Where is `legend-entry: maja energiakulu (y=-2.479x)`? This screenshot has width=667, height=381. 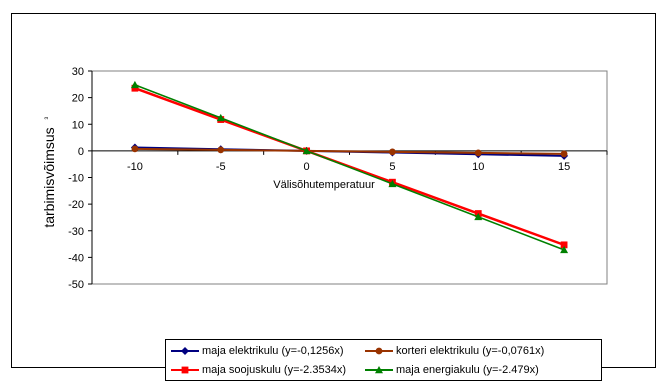 legend-entry: maja energiakulu (y=-2.479x) is located at coordinates (451, 370).